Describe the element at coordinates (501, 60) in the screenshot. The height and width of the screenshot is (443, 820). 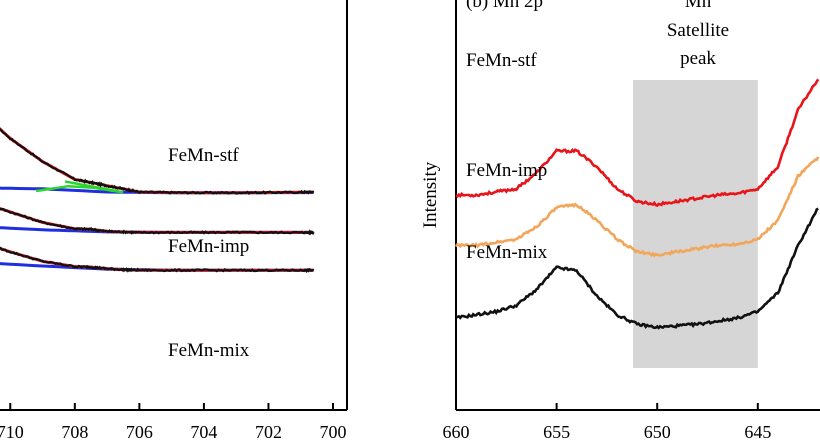
I see `label-femn-stf-right: FeMn-stf` at that location.